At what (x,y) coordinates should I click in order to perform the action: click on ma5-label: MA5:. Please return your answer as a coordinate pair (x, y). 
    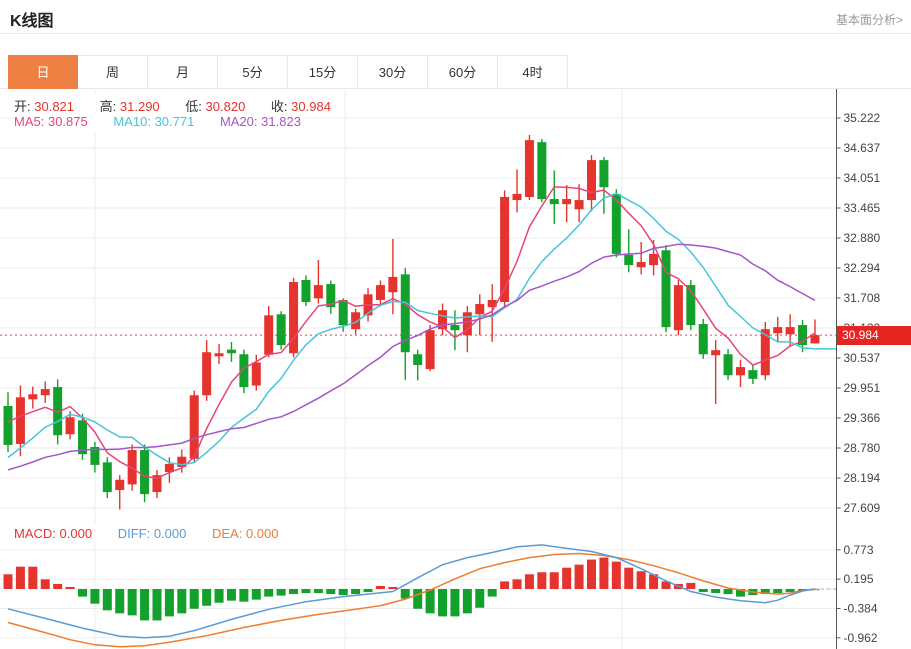
    Looking at the image, I should click on (29, 121).